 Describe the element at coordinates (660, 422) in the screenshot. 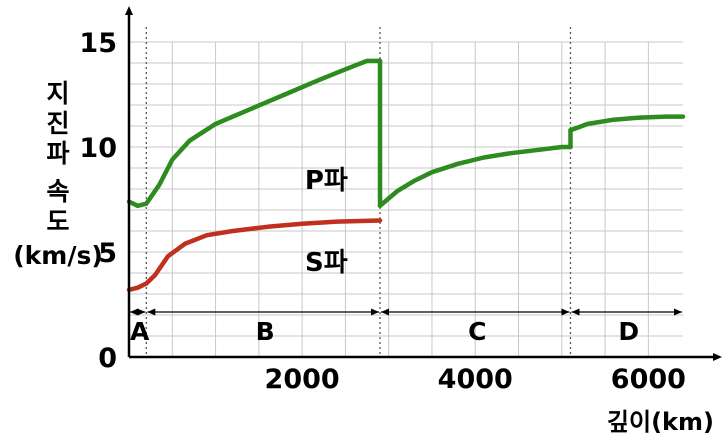

I see `x-axis-label: 깊이(km)` at that location.